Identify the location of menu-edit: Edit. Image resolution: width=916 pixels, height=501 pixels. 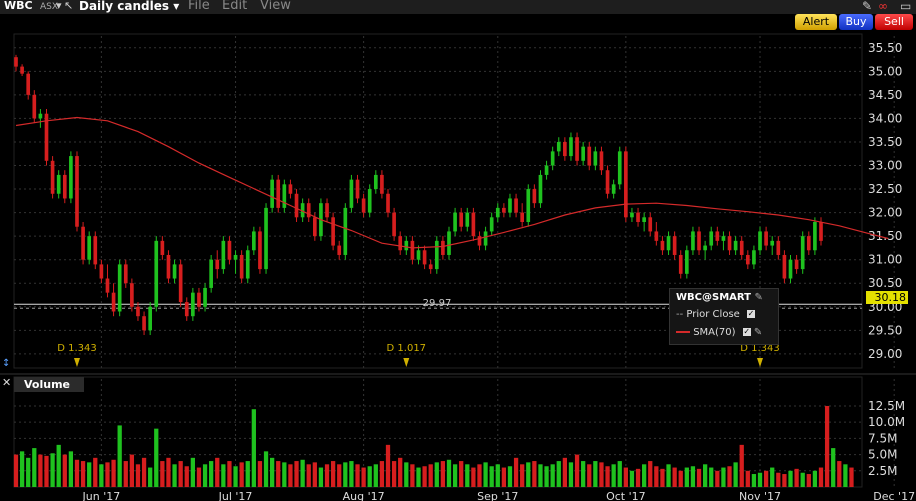
(235, 6).